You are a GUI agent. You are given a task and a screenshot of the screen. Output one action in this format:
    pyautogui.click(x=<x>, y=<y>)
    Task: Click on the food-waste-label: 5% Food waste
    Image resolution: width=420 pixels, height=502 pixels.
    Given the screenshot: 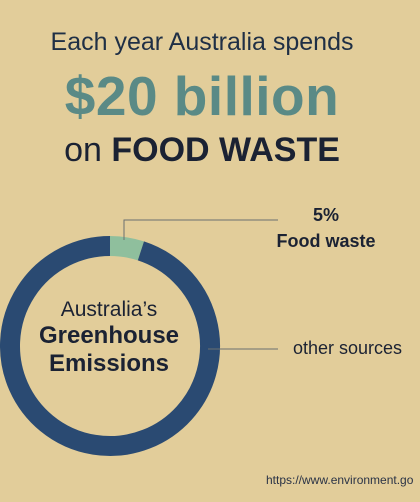 What is the action you would take?
    pyautogui.click(x=326, y=228)
    